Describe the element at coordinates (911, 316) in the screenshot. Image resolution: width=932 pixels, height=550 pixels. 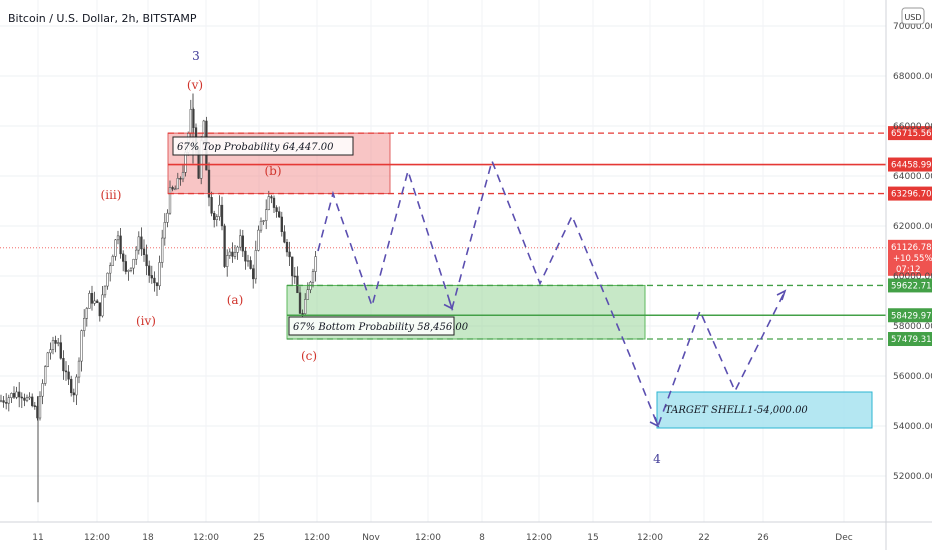
I see `level-tag-label: 58429.97` at that location.